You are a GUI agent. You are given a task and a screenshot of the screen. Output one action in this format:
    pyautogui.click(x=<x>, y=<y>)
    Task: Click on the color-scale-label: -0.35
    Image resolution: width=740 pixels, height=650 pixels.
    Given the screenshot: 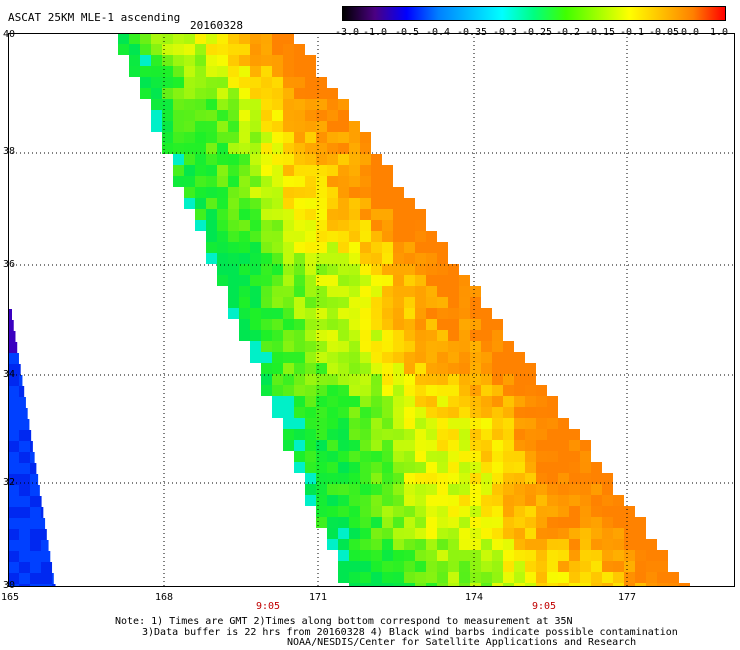 What is the action you would take?
    pyautogui.click(x=472, y=32)
    